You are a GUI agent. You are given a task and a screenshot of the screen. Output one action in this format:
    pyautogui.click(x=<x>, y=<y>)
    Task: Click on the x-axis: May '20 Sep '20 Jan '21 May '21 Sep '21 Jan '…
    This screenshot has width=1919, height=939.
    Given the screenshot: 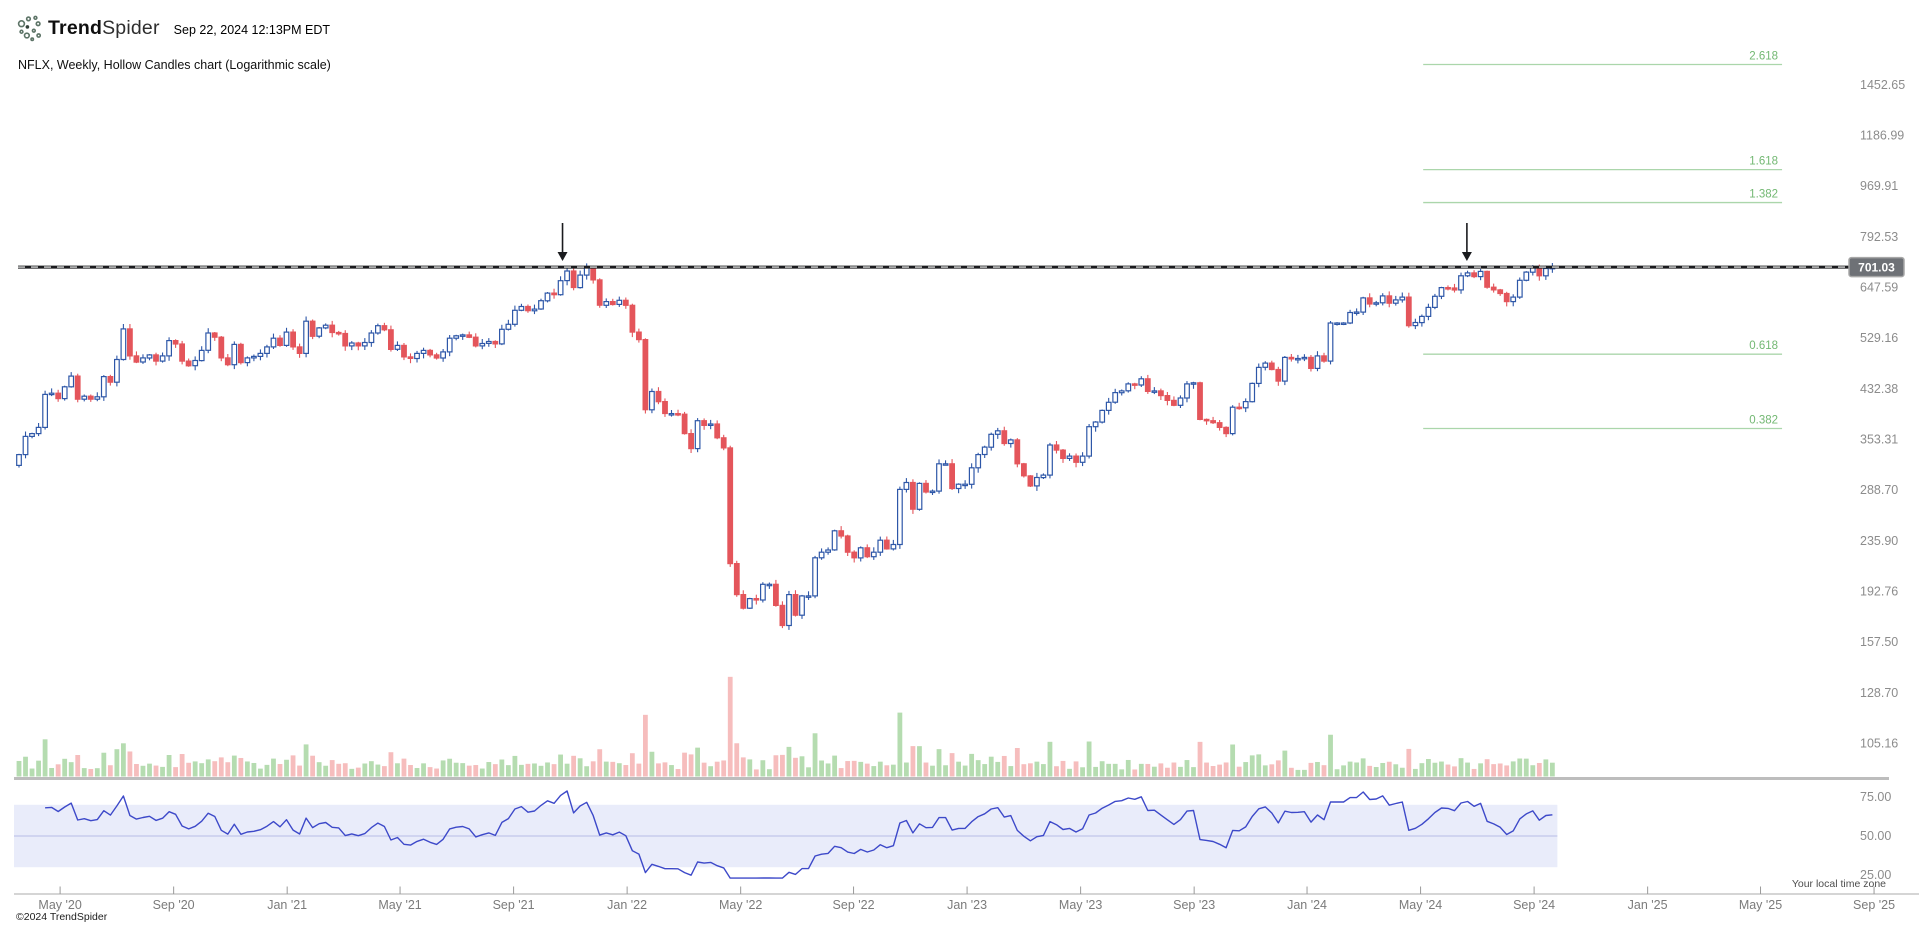 What is the action you would take?
    pyautogui.click(x=966, y=899)
    